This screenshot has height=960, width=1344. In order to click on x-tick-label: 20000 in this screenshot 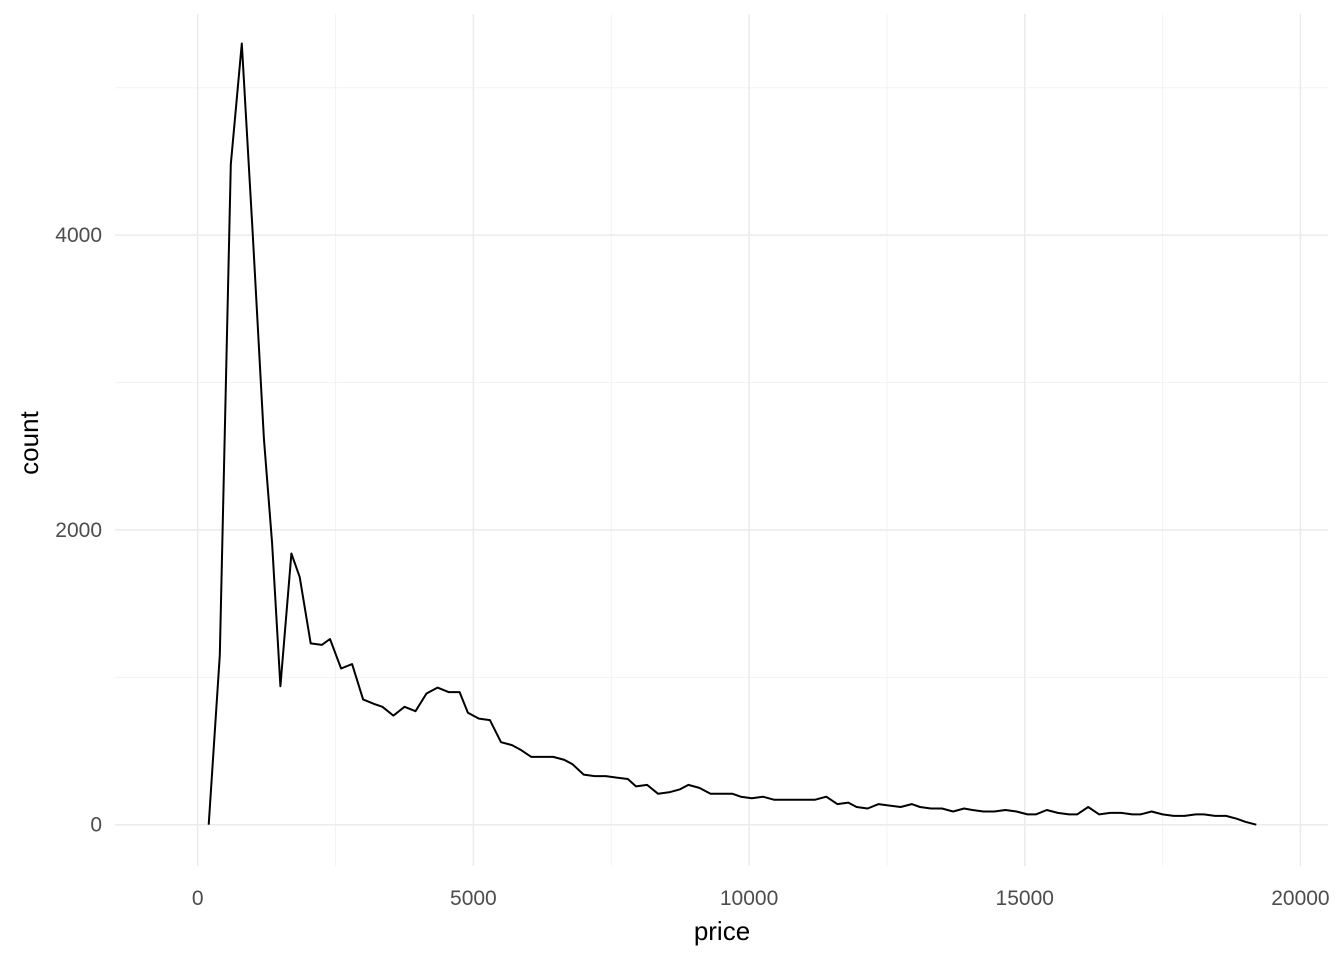, I will do `click(1300, 898)`.